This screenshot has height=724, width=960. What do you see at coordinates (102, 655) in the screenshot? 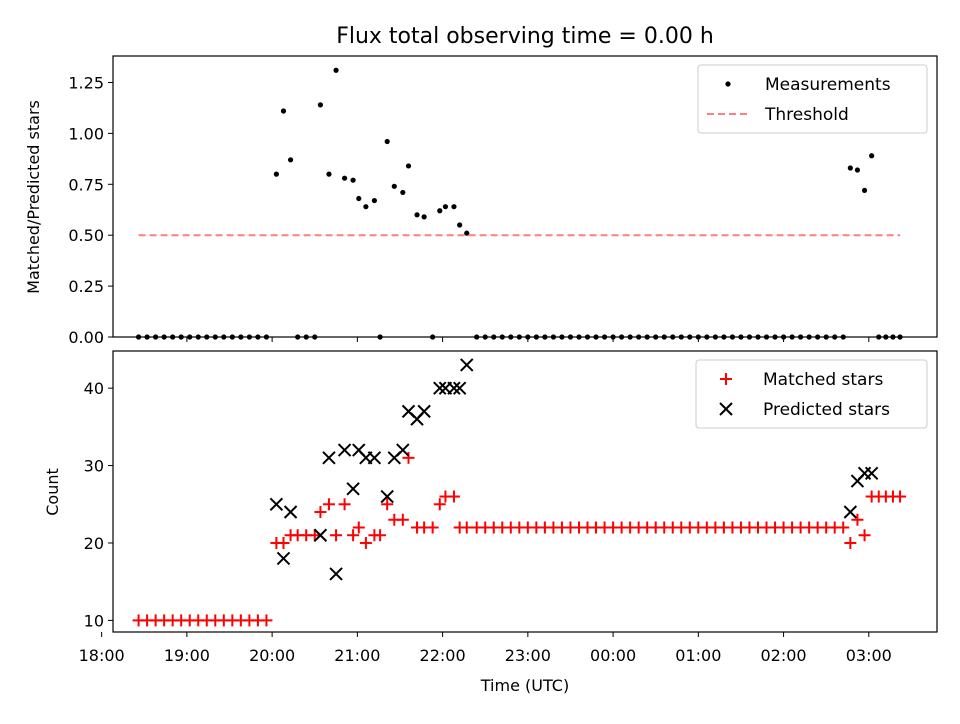
I see `x-tick-label: 18:00` at bounding box center [102, 655].